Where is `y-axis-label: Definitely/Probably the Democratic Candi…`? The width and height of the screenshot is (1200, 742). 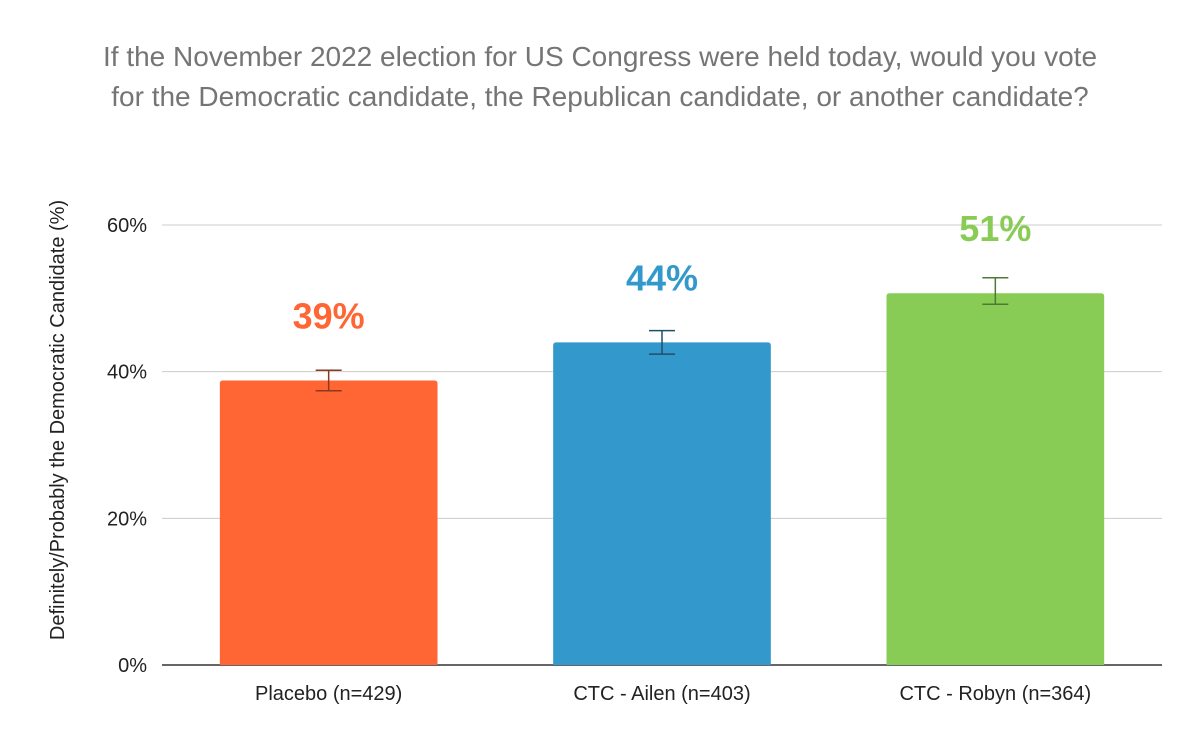 y-axis-label: Definitely/Probably the Democratic Candi… is located at coordinates (58, 420).